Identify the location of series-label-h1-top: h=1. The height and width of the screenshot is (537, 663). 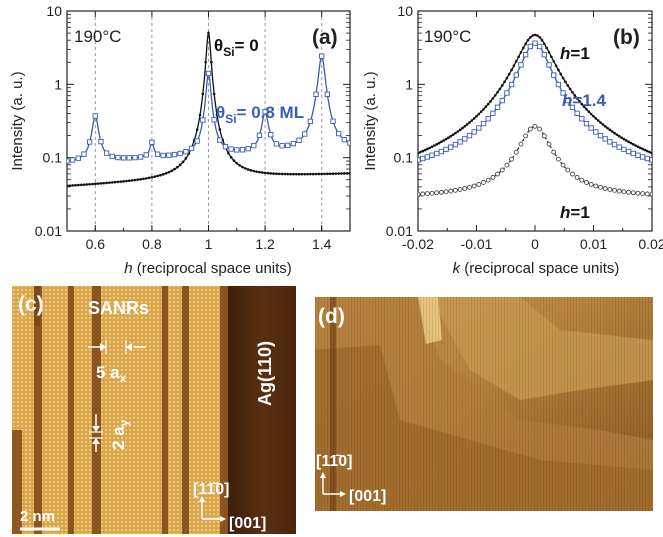
(575, 53).